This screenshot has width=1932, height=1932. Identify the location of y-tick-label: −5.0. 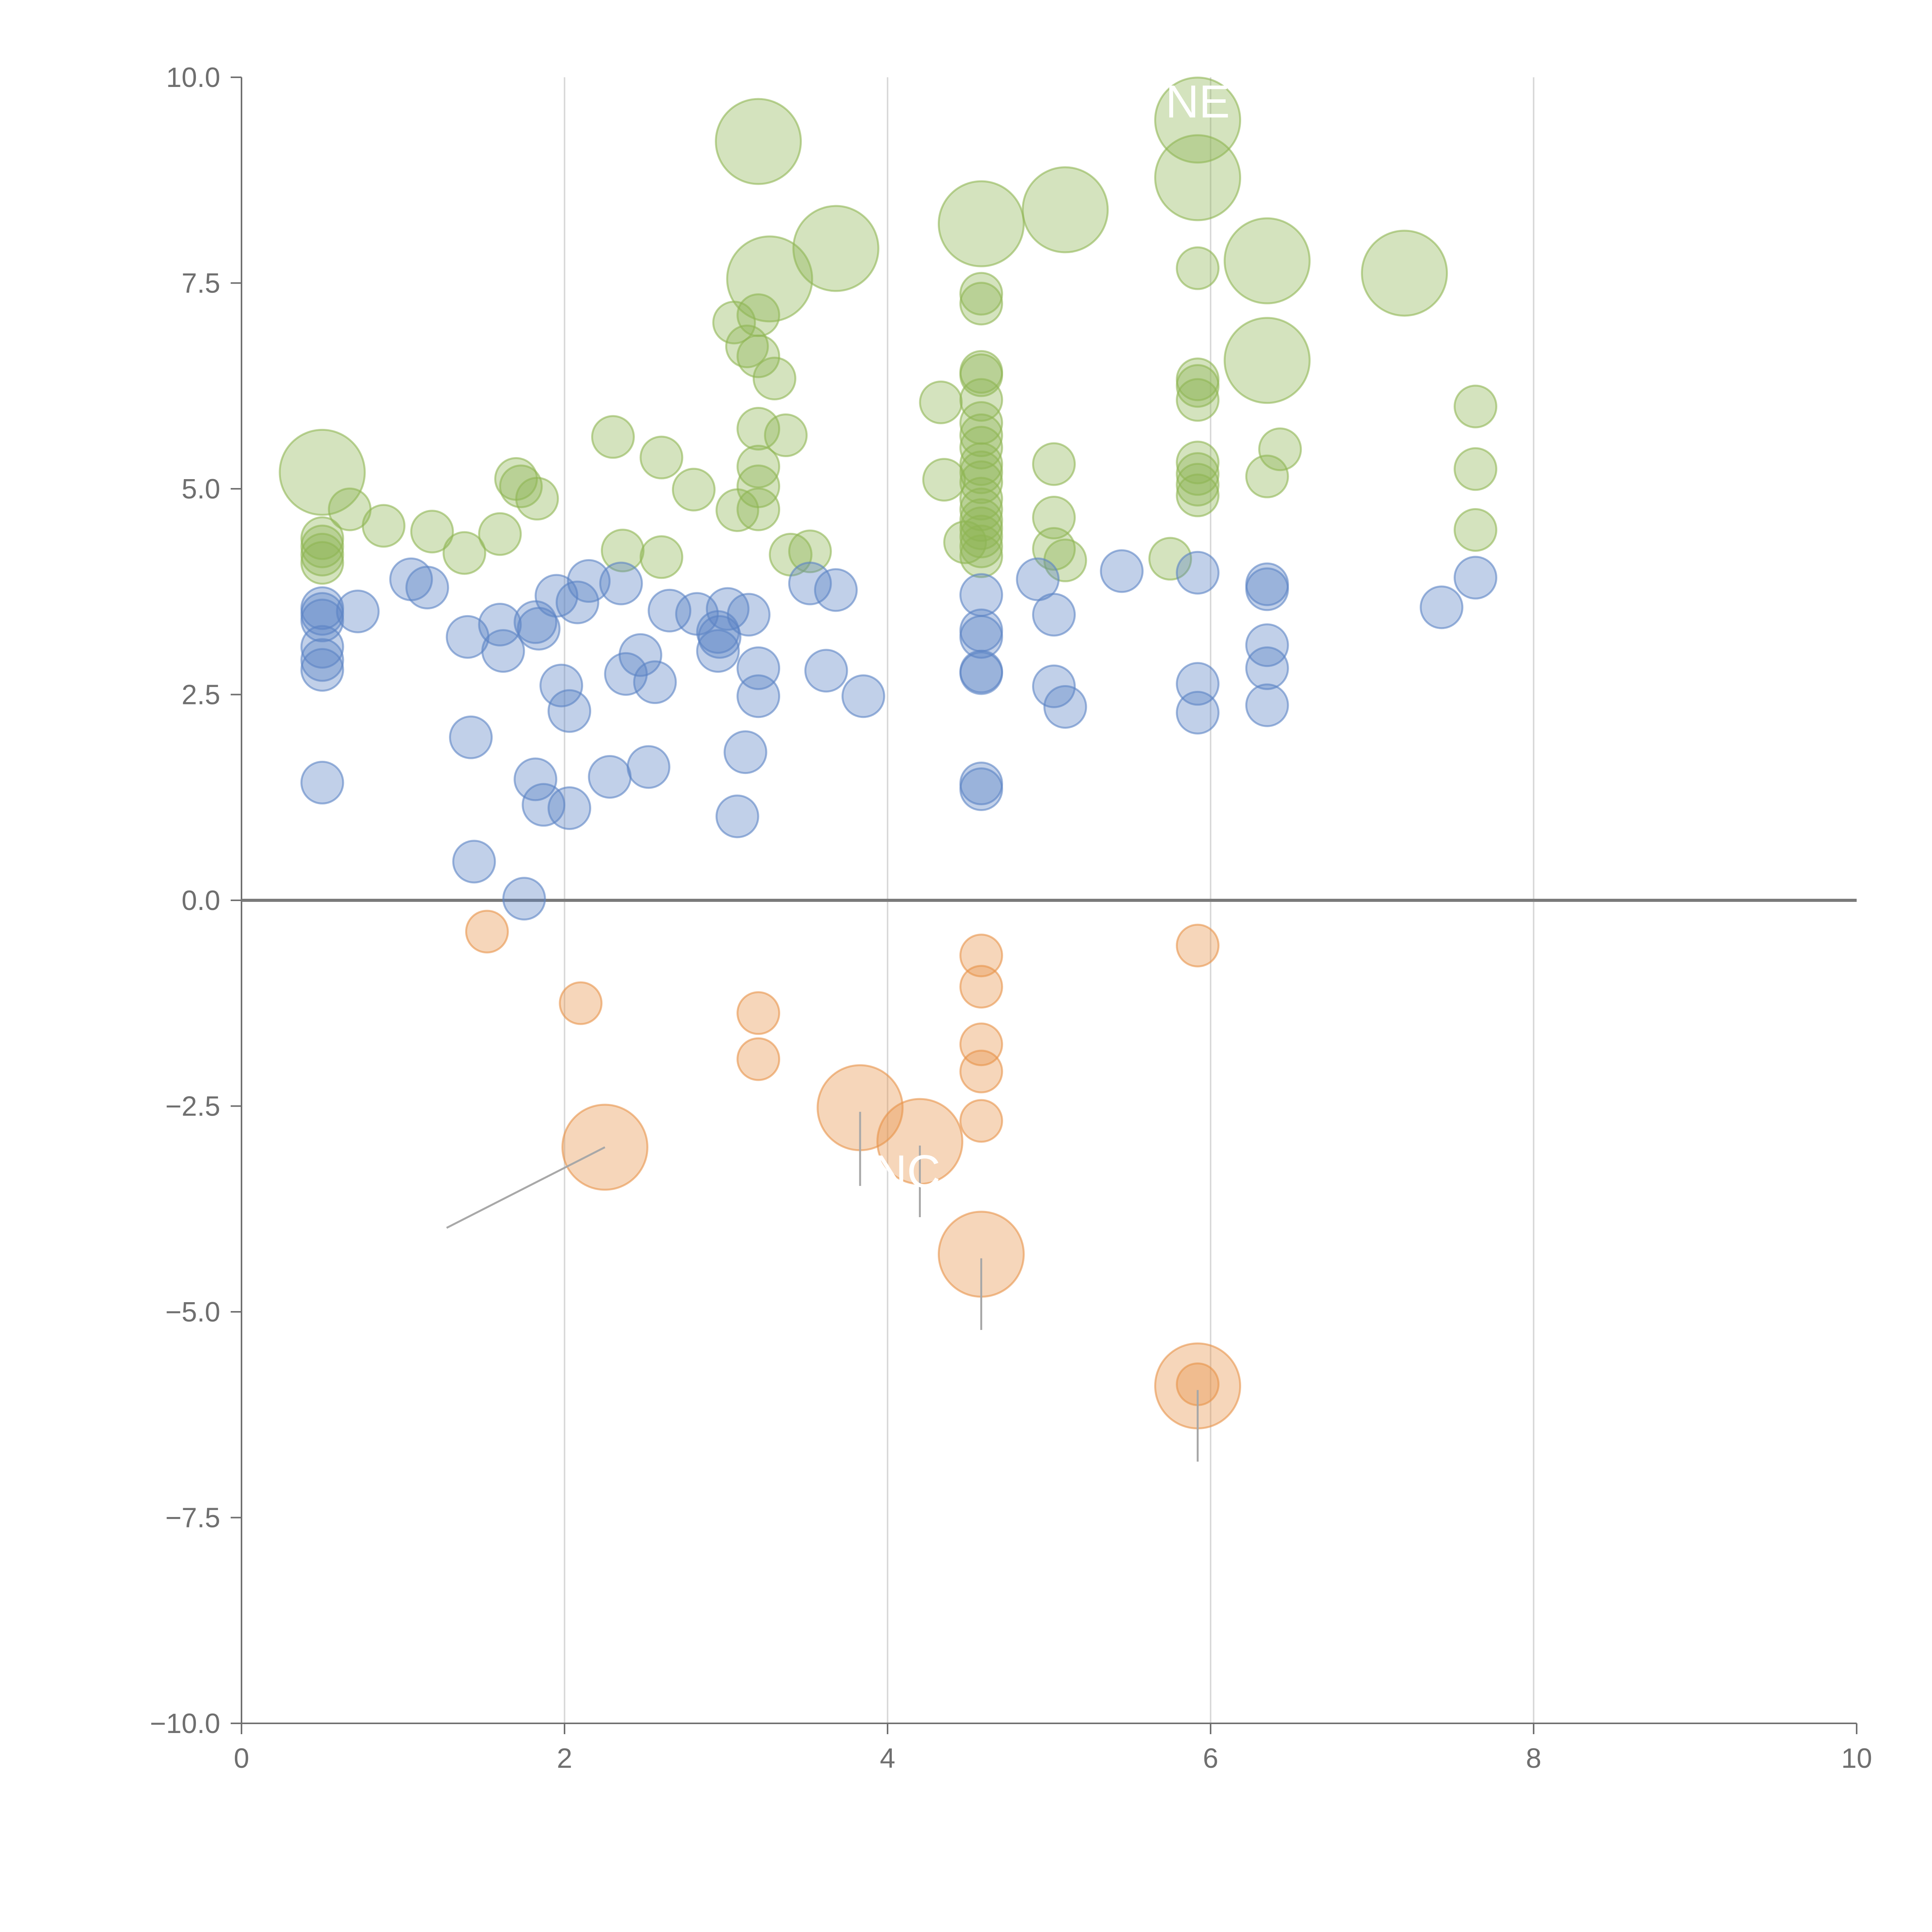
(192, 1312).